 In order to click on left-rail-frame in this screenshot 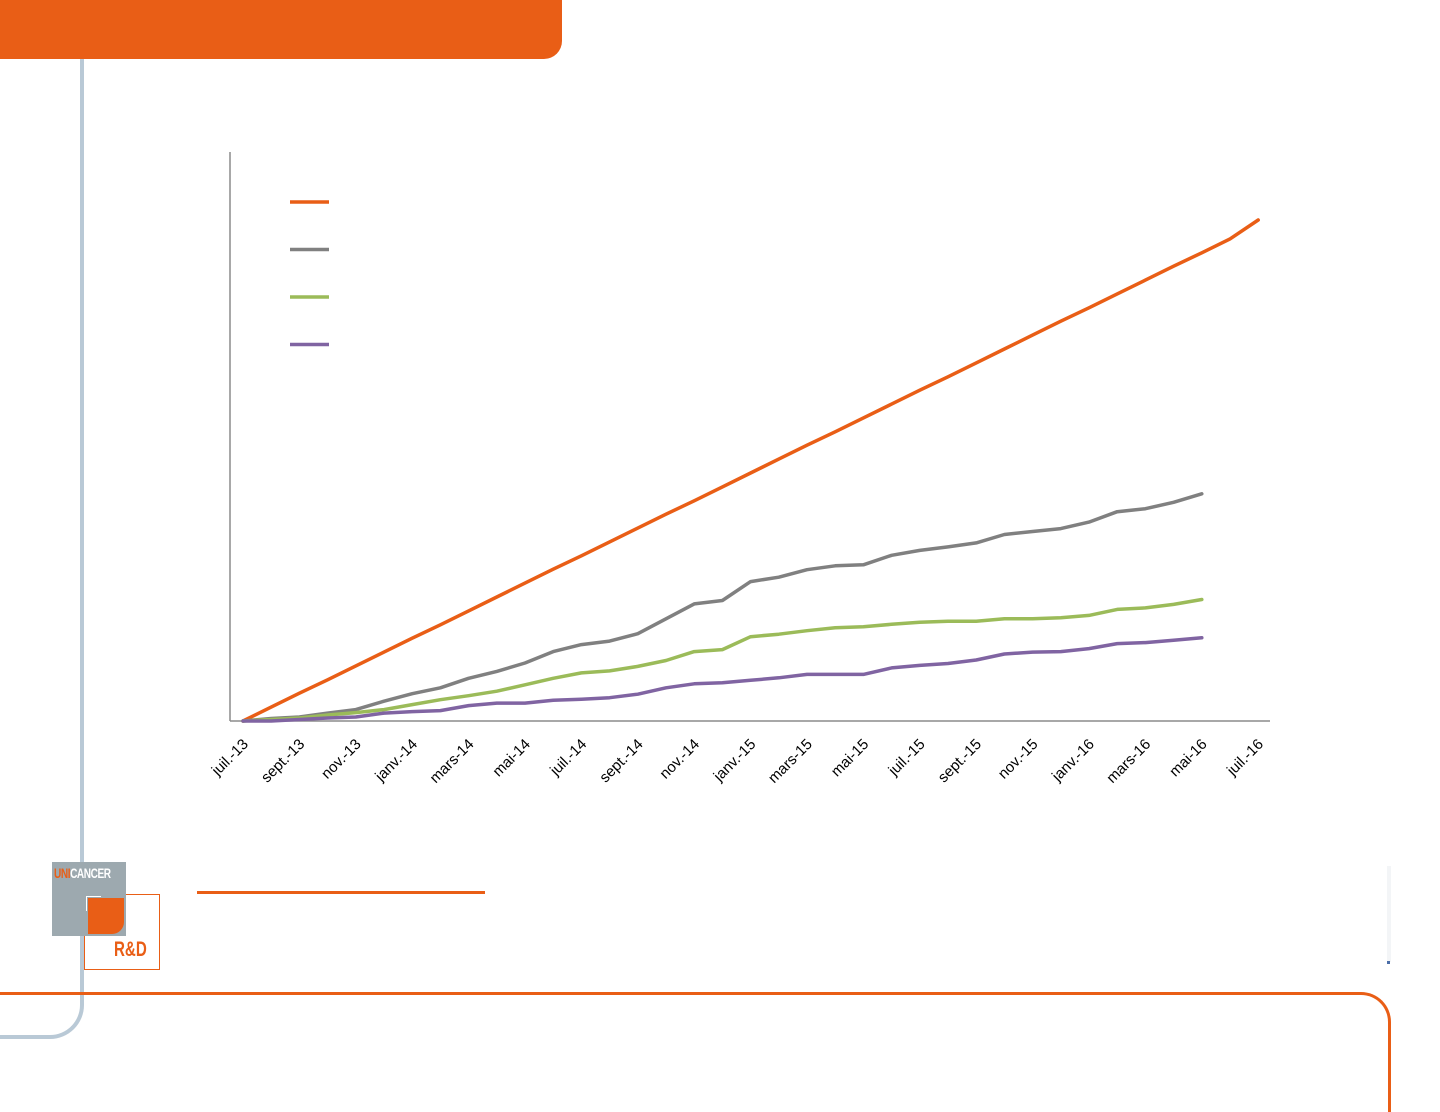, I will do `click(42, 549)`.